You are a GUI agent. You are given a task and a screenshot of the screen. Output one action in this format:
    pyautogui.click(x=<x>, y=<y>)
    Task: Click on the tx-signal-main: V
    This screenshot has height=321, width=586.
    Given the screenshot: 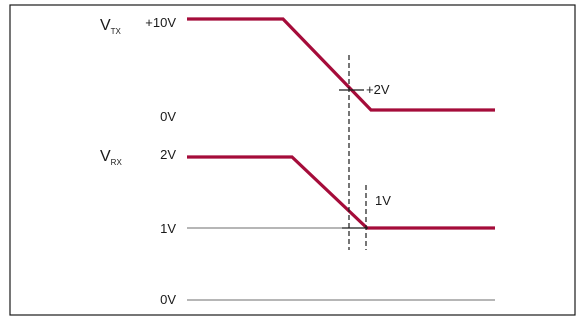 What is the action you would take?
    pyautogui.click(x=105, y=25)
    